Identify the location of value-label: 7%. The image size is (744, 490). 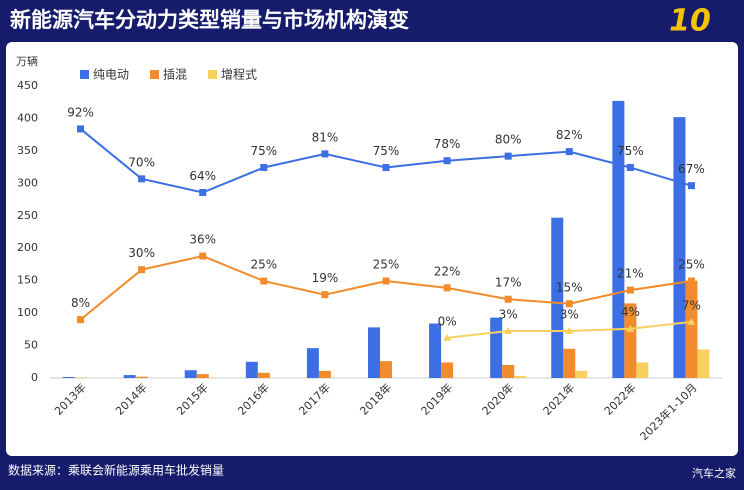
(691, 305).